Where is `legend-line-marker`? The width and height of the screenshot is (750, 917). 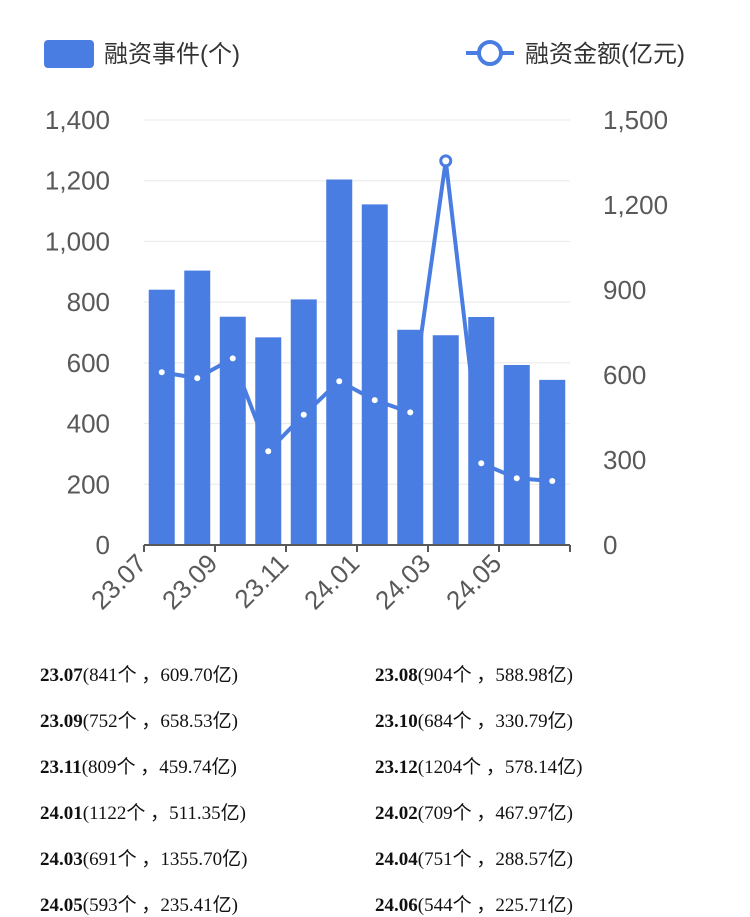
legend-line-marker is located at coordinates (490, 53).